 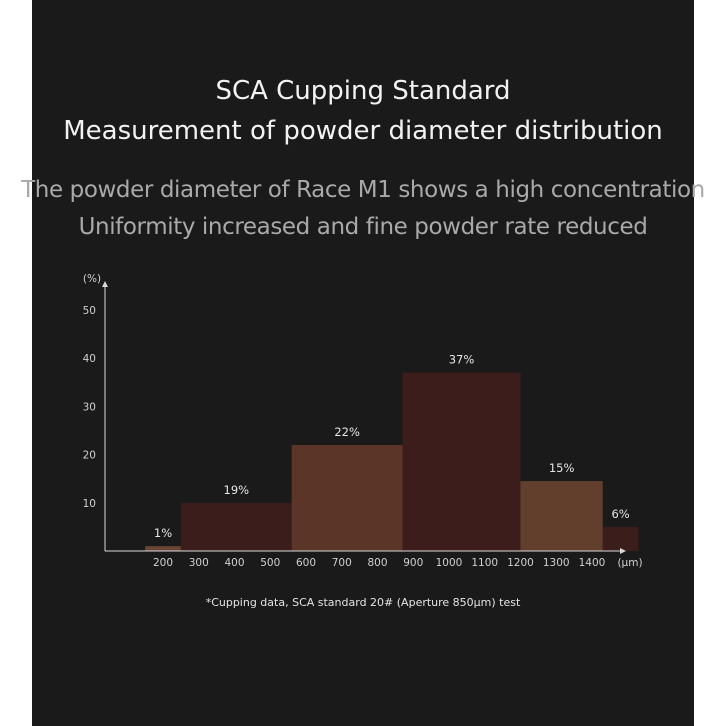 What do you see at coordinates (306, 563) in the screenshot?
I see `x-tick-label-4: 600` at bounding box center [306, 563].